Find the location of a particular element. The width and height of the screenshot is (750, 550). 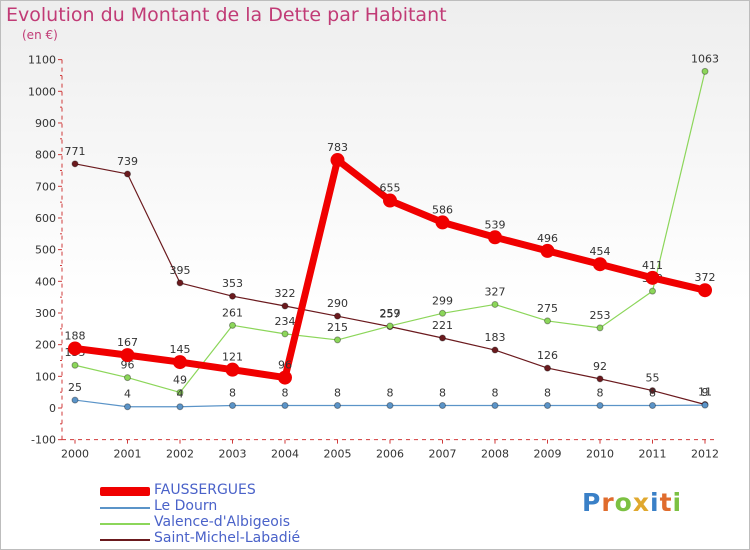

legend-swatch-faussergues is located at coordinates (125, 491).